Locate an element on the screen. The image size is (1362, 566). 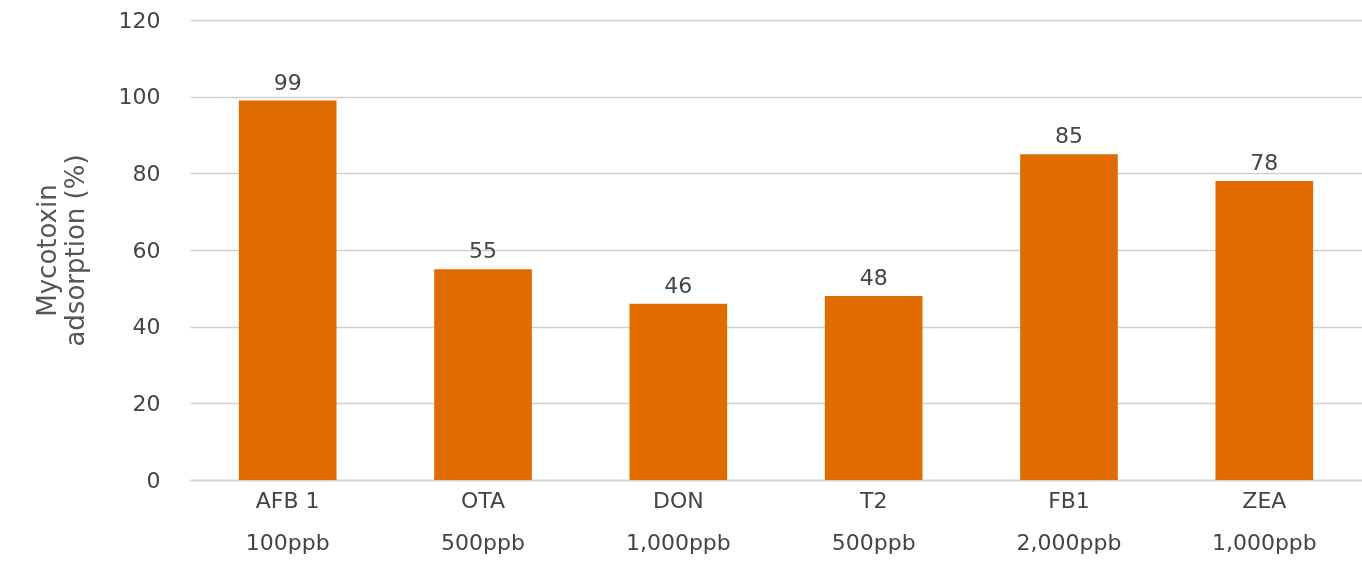
y-tick-label: 120 is located at coordinates (139, 20).